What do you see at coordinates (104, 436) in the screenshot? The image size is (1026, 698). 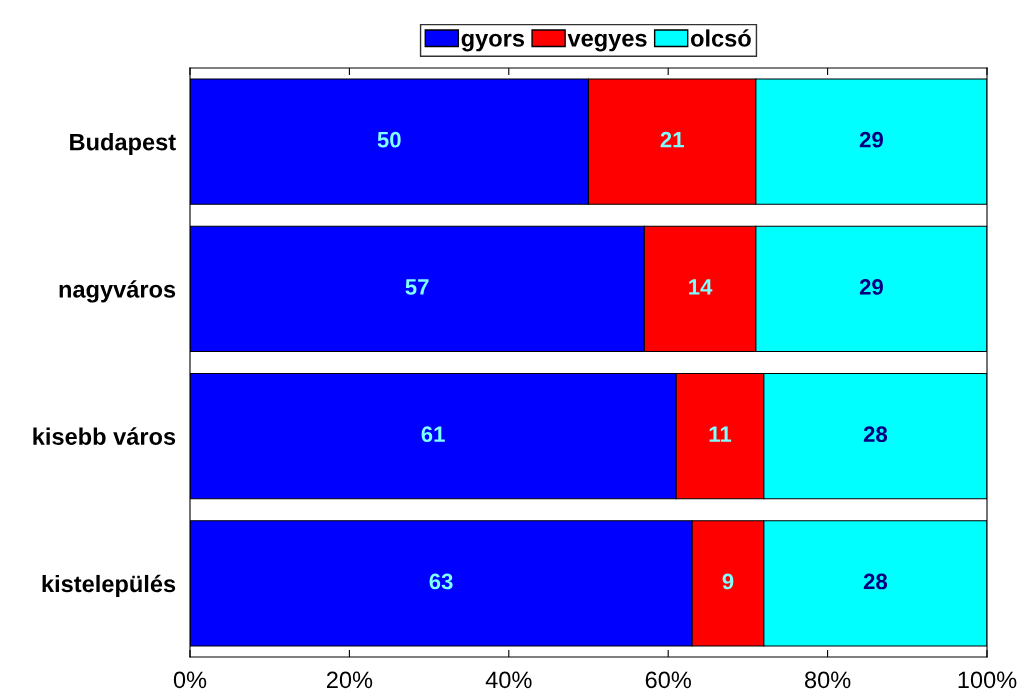 I see `y-tick-label: kisebb város` at bounding box center [104, 436].